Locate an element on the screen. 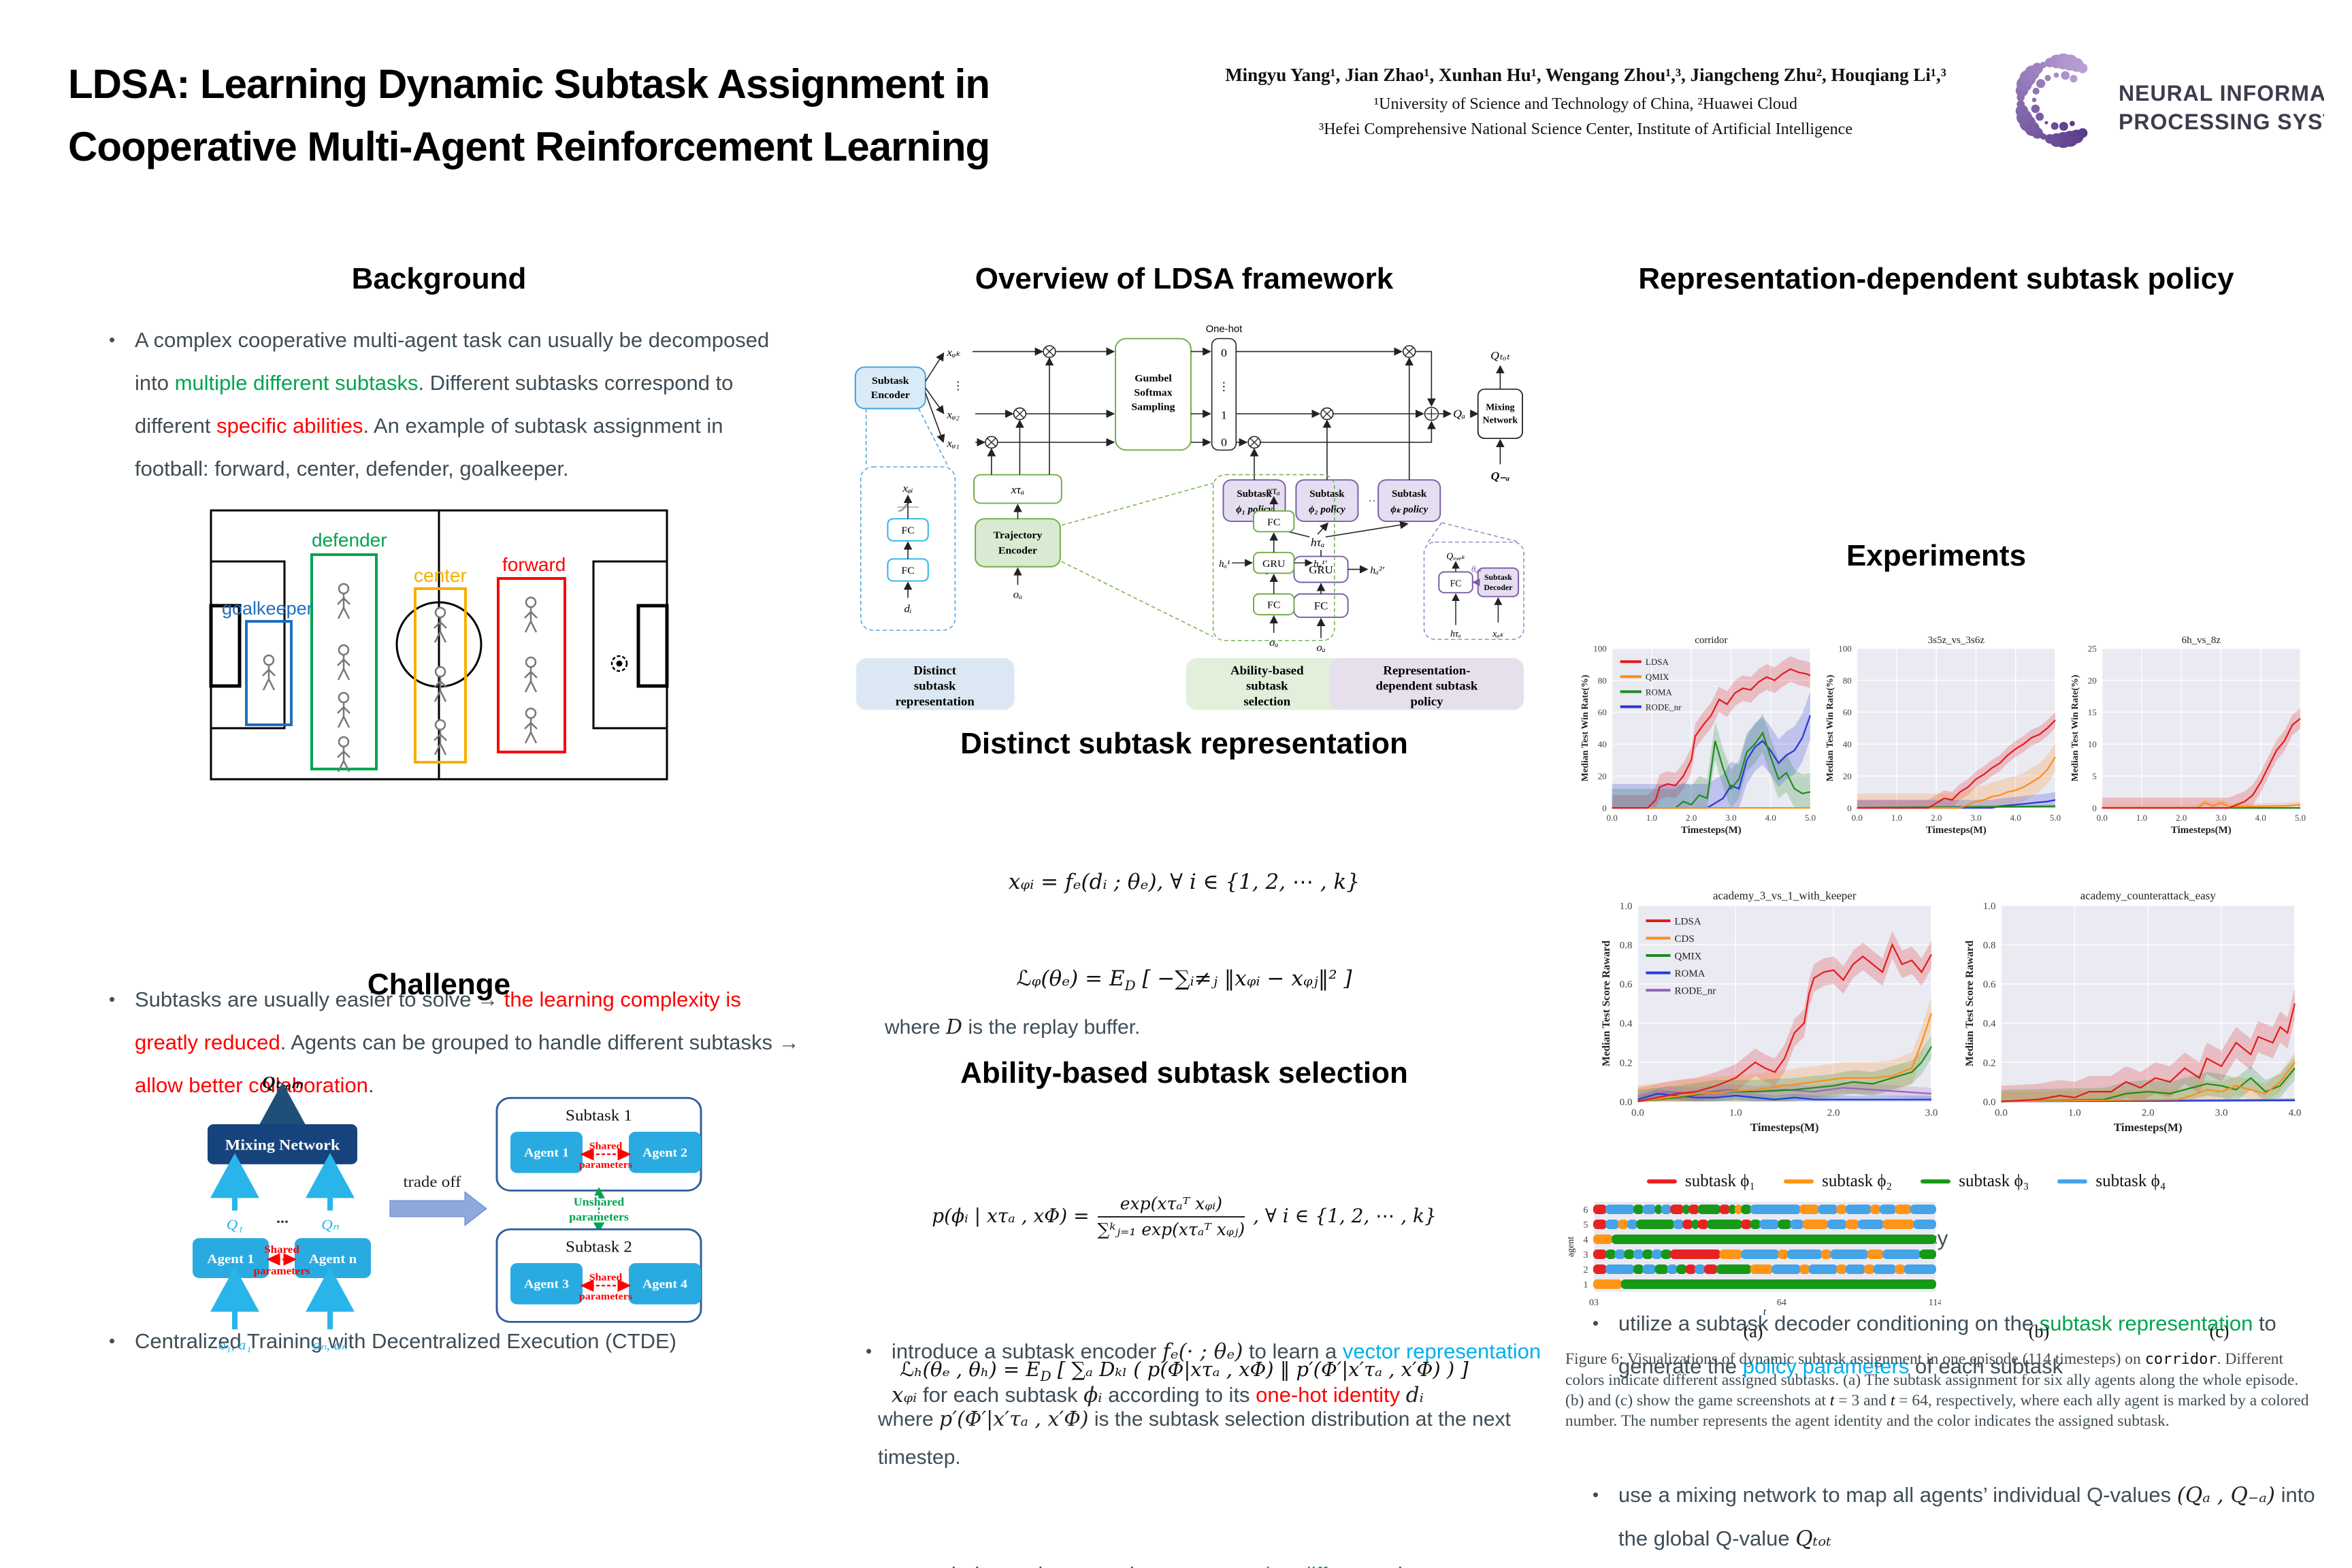 The height and width of the screenshot is (1568, 2352). svg-text: Mixing is located at coordinates (1501, 407).